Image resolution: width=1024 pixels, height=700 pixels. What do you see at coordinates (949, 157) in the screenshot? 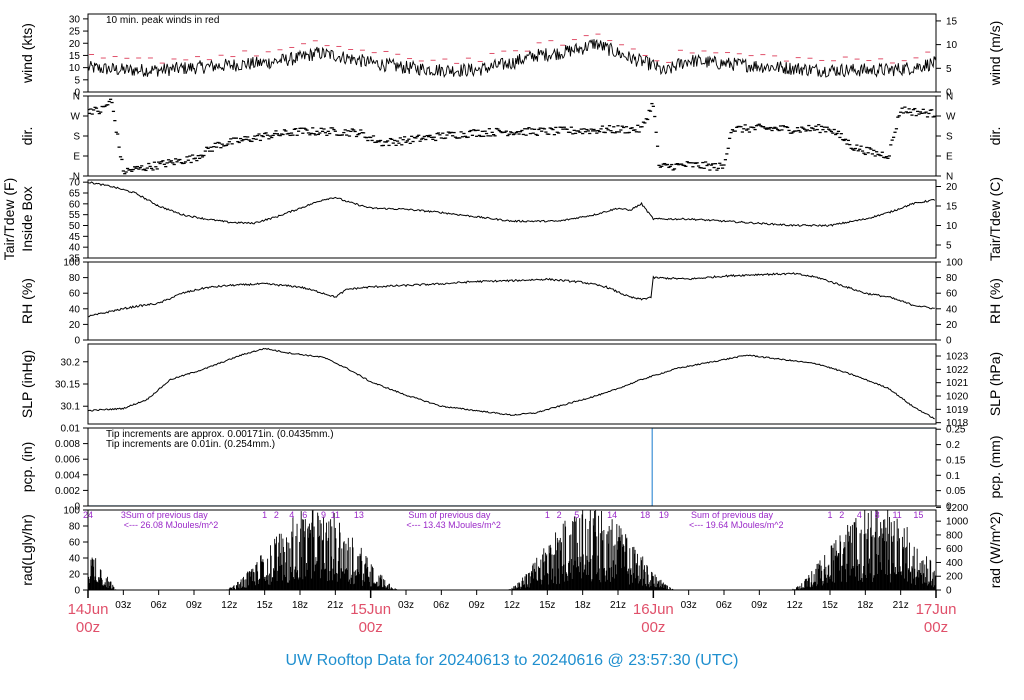
I see `right-tick-label: E` at bounding box center [949, 157].